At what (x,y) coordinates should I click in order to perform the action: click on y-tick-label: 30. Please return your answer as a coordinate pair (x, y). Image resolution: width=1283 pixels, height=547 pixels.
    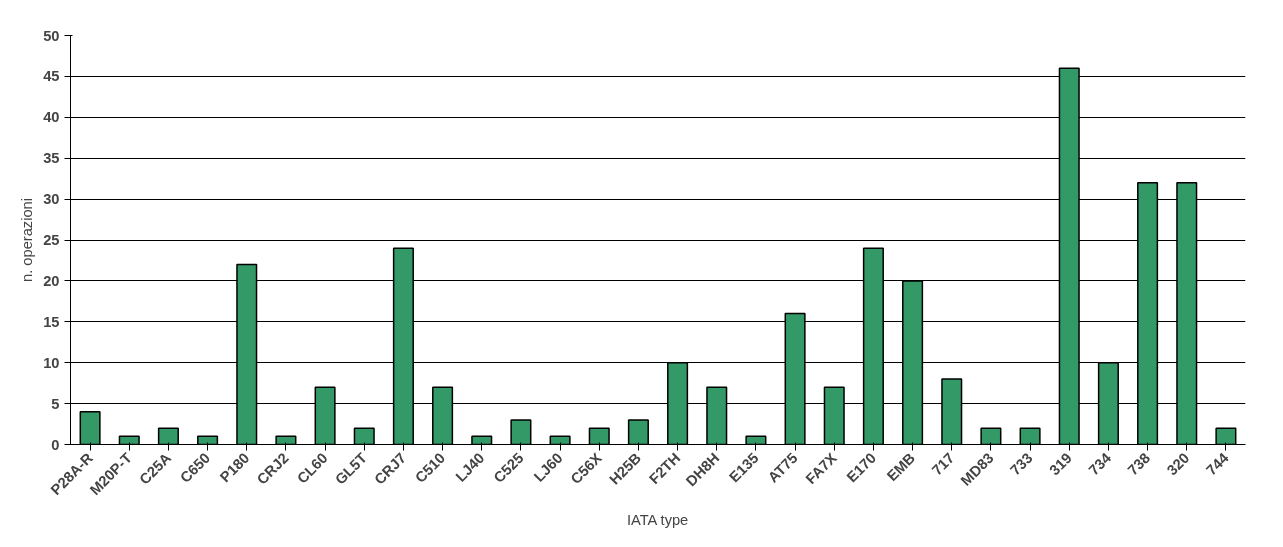
    Looking at the image, I should click on (51, 199).